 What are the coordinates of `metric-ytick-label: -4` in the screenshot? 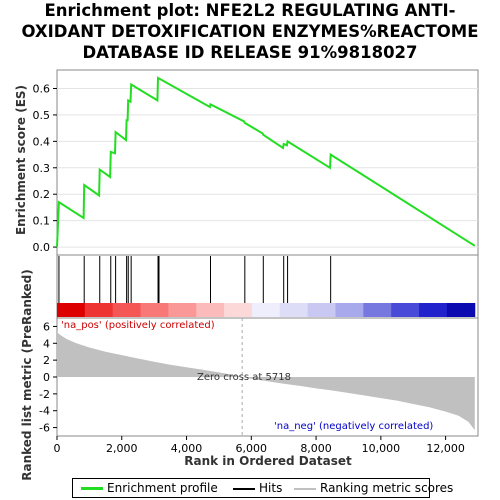 It's located at (44, 411).